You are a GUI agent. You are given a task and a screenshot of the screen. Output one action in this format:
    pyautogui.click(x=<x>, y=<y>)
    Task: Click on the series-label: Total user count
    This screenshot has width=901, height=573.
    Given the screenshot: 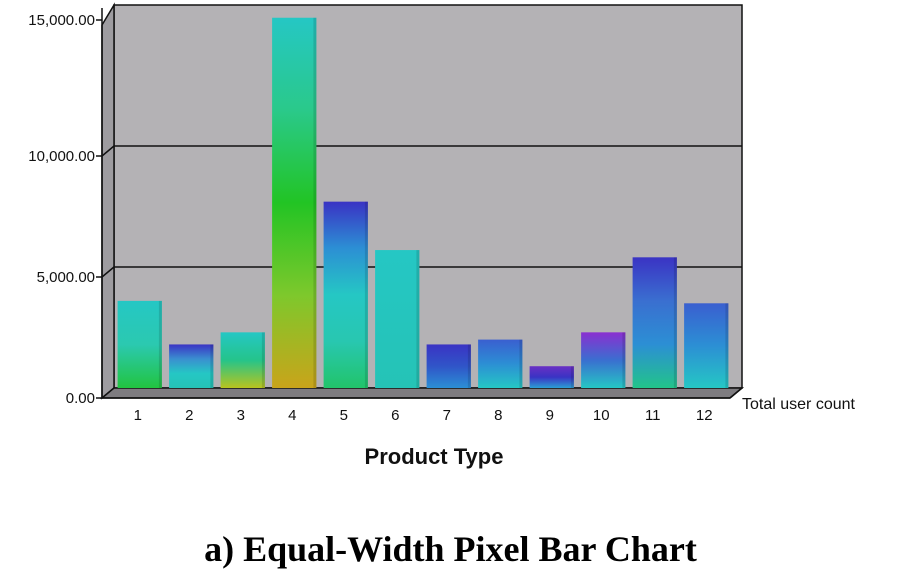 What is the action you would take?
    pyautogui.click(x=799, y=404)
    